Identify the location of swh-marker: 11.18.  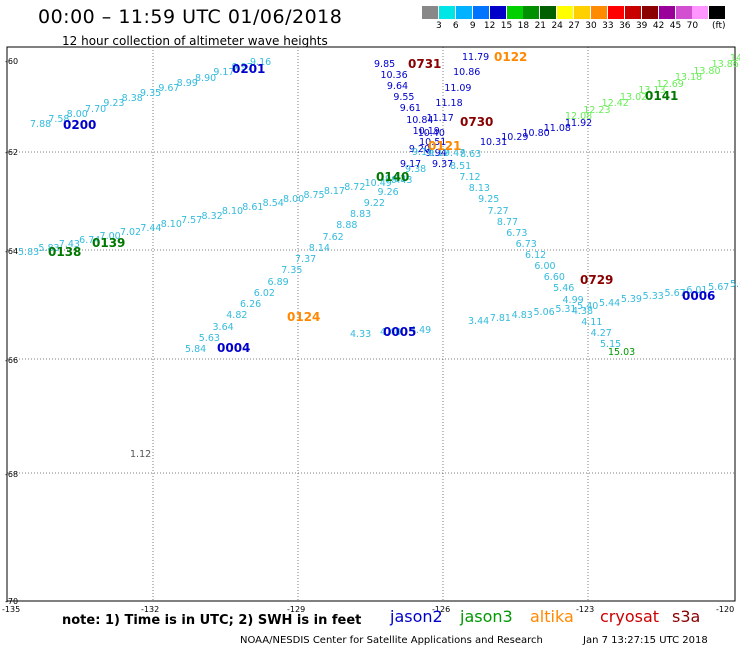
(449, 103).